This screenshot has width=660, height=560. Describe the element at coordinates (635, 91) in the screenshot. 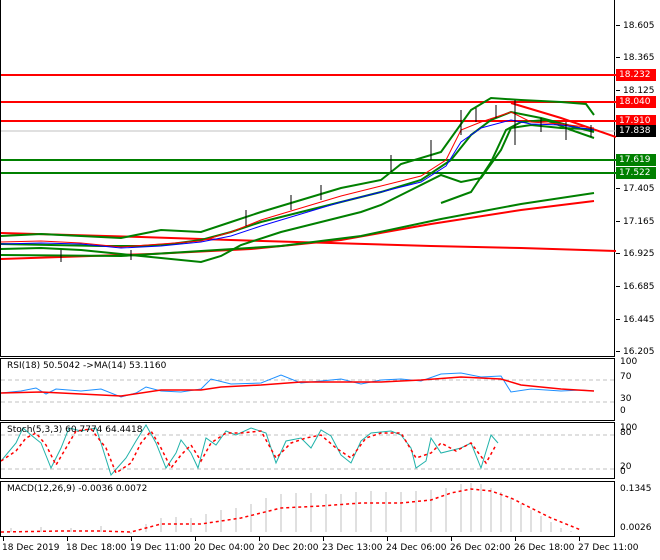

I see `price-tick: 18.125` at that location.